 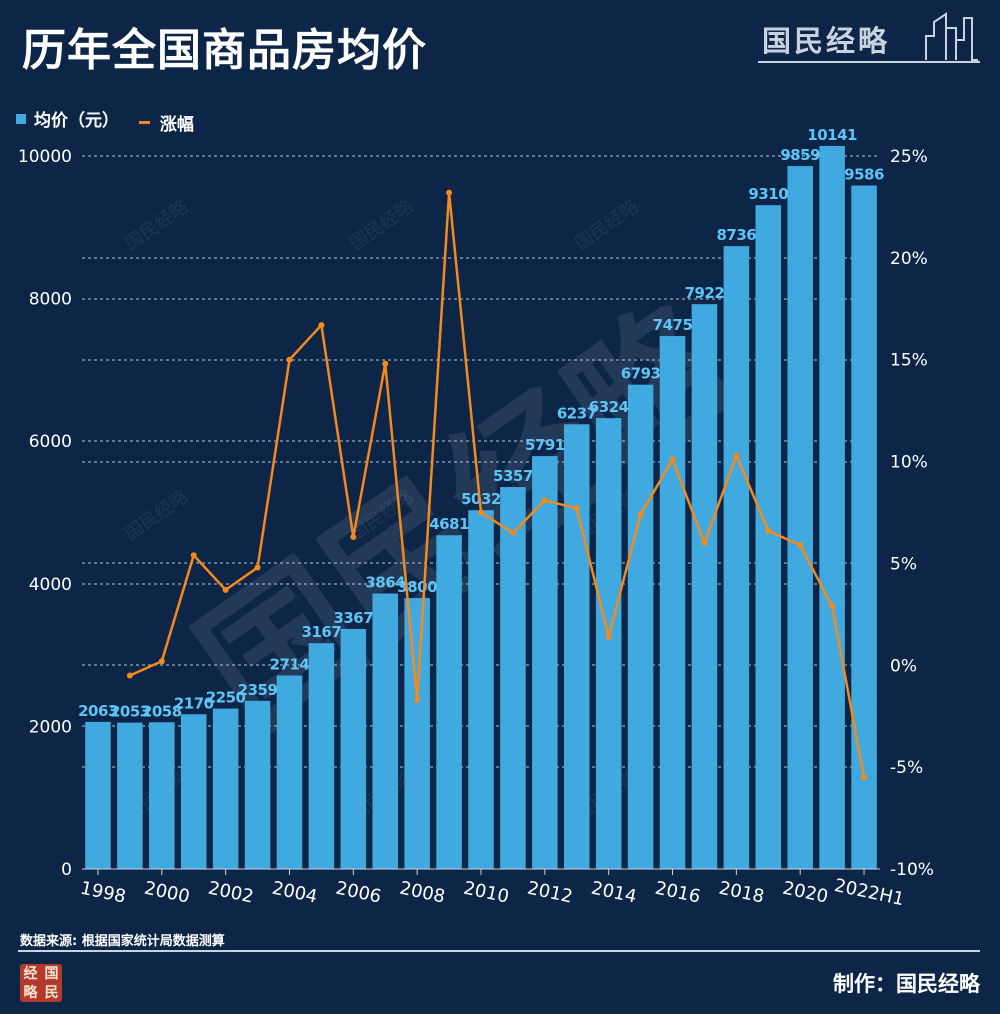 What do you see at coordinates (294, 893) in the screenshot?
I see `x-tick-label: 2004` at bounding box center [294, 893].